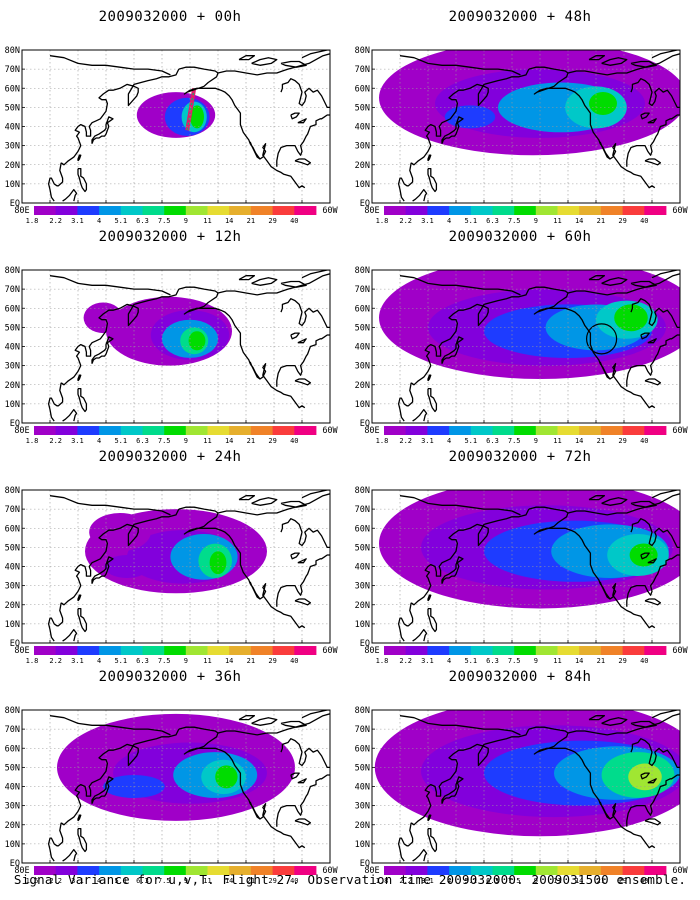 The image size is (700, 900). What do you see at coordinates (520, 457) in the screenshot?
I see `panel-title: 2009032000 + 72h` at bounding box center [520, 457].